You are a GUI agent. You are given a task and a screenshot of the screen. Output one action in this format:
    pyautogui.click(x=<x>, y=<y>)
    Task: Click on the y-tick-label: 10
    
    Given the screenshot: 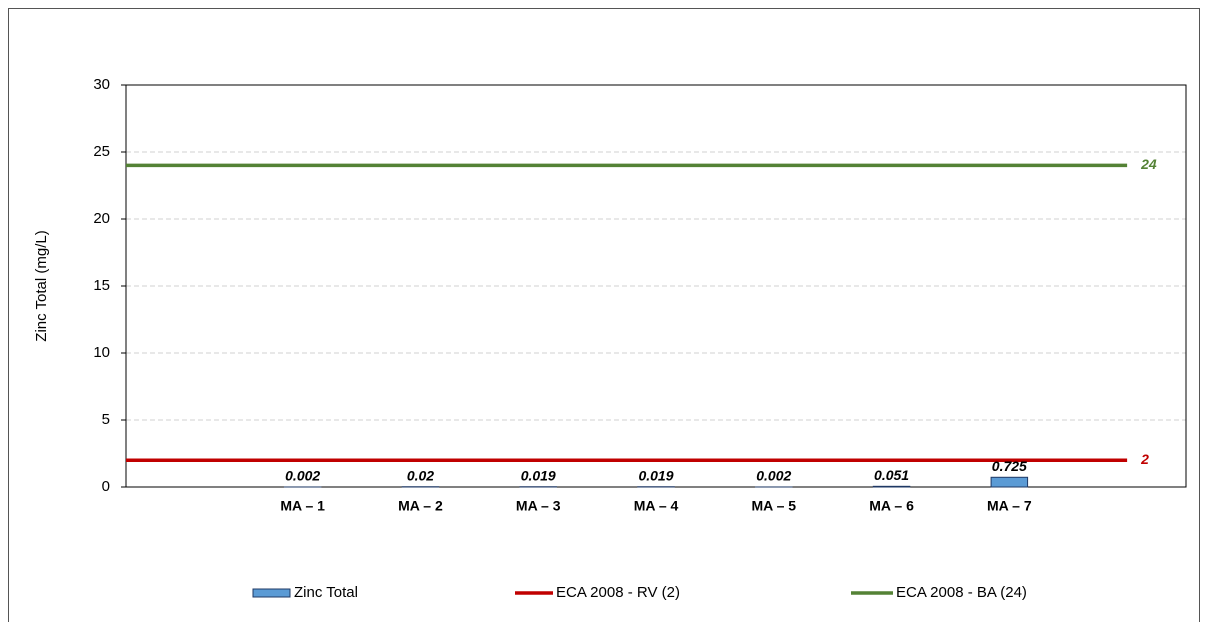 What is the action you would take?
    pyautogui.click(x=101, y=352)
    